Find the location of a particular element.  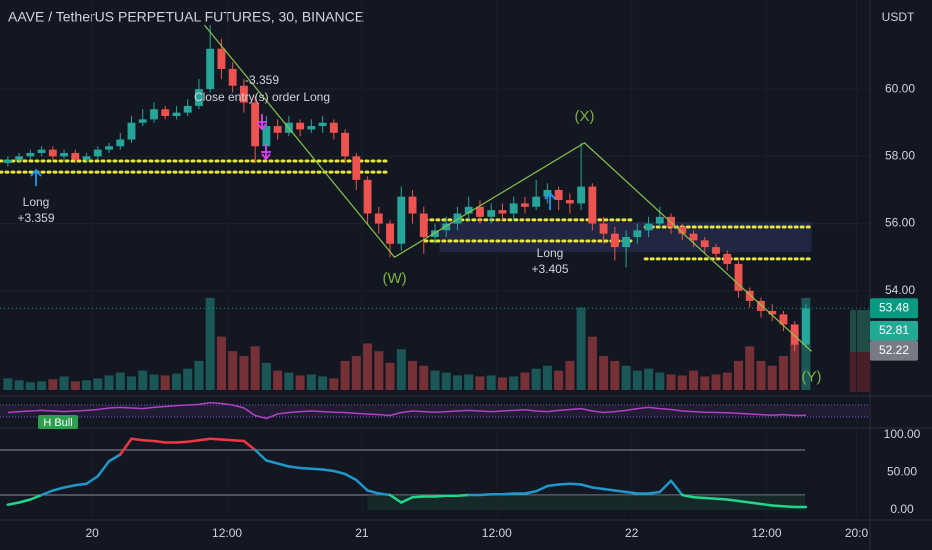

indicator-fill is located at coordinates (586, 502).